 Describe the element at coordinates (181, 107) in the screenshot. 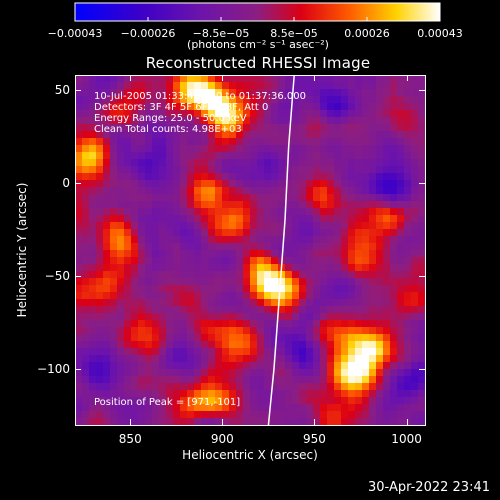

I see `annotation-detectors: Detectors: 3F 4F 5F 6F 7F 8F, Att 0` at that location.